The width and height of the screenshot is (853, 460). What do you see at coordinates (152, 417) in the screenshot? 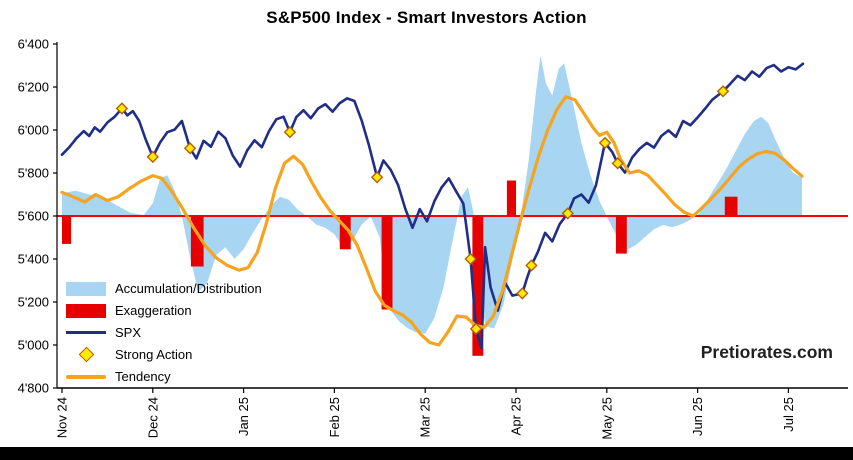
I see `x-axis-tick-label: Dec 24` at bounding box center [152, 417].